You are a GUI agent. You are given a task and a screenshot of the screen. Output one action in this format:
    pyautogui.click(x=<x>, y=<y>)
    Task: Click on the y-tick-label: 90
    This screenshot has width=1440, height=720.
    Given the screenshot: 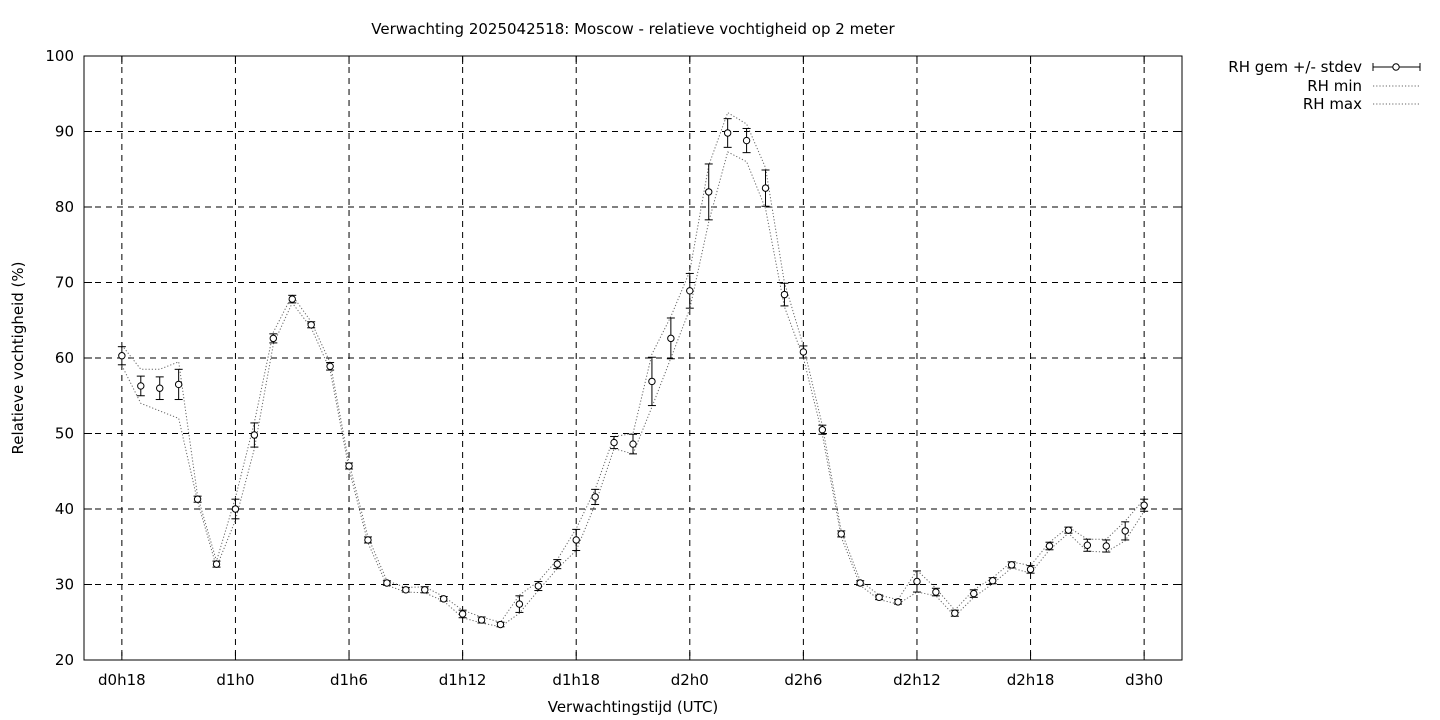 What is the action you would take?
    pyautogui.click(x=64, y=132)
    